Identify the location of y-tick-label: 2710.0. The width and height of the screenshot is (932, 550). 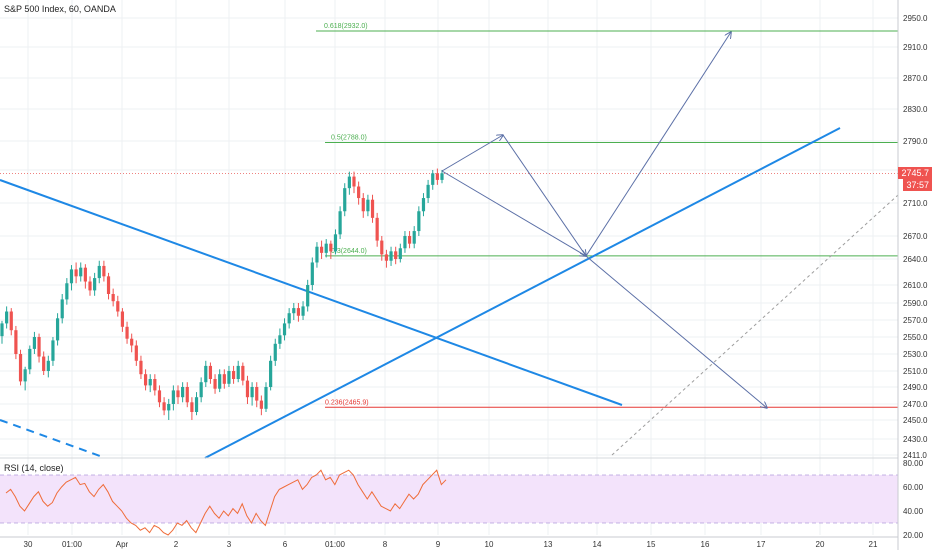
(915, 203).